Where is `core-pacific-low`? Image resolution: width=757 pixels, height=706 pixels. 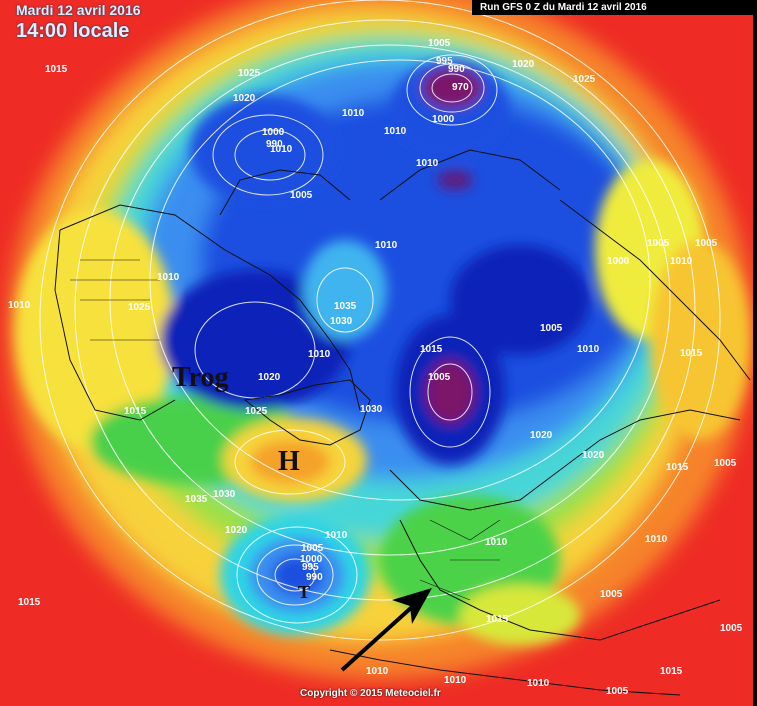 core-pacific-low is located at coordinates (452, 88).